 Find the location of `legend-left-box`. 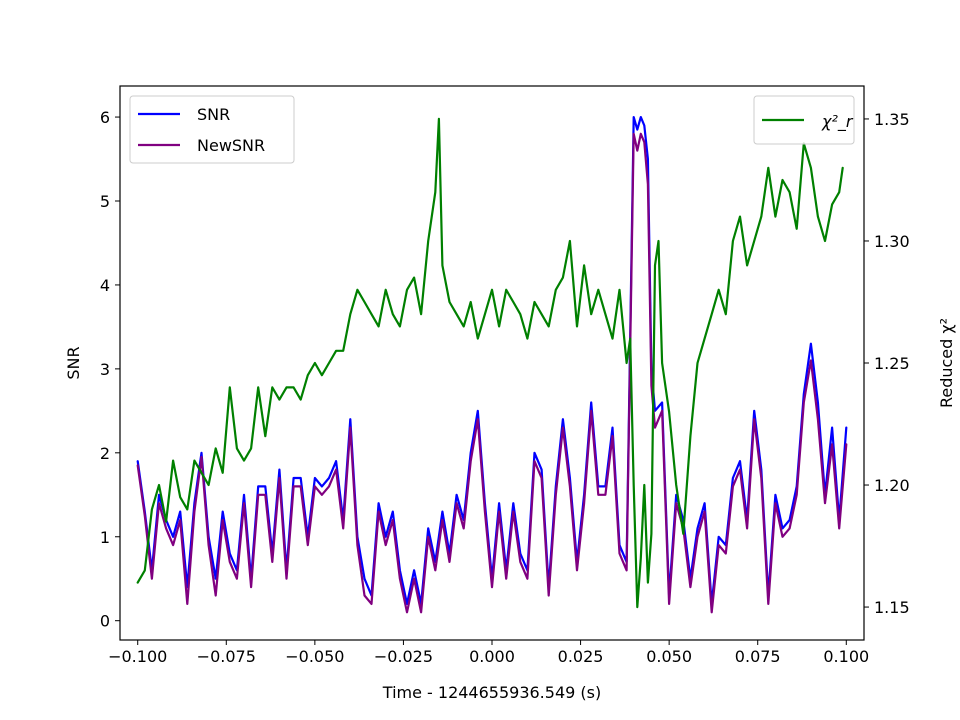

legend-left-box is located at coordinates (212, 129).